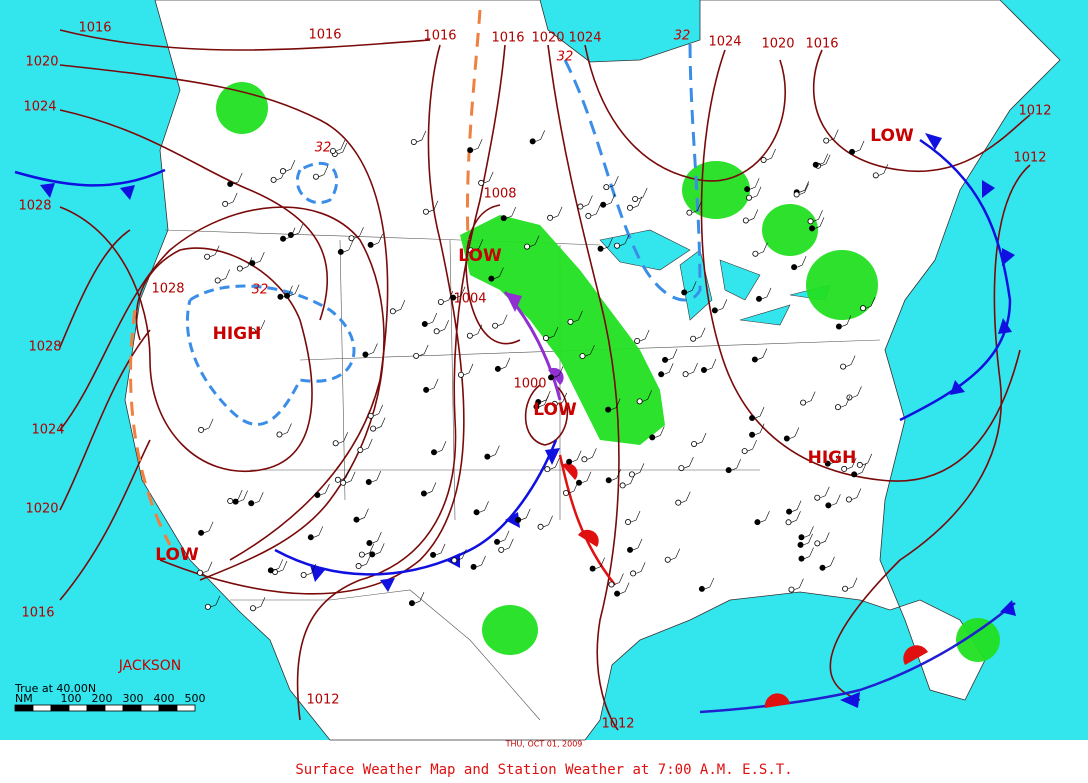 The image size is (1088, 783). What do you see at coordinates (150, 708) in the screenshot?
I see `scale-segment` at bounding box center [150, 708].